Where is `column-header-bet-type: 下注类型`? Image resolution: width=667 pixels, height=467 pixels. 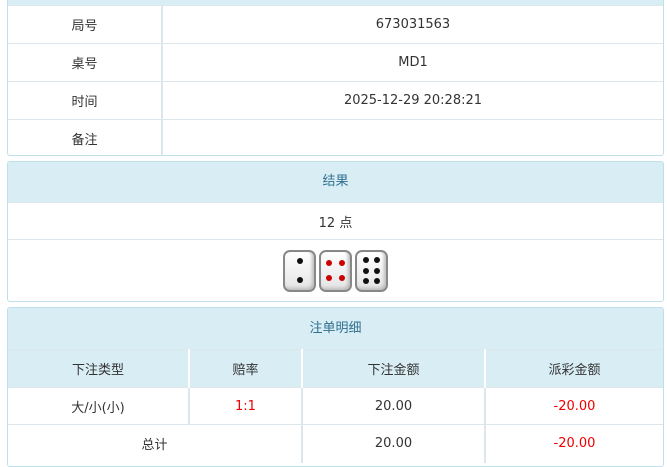 column-header-bet-type: 下注类型 is located at coordinates (98, 368).